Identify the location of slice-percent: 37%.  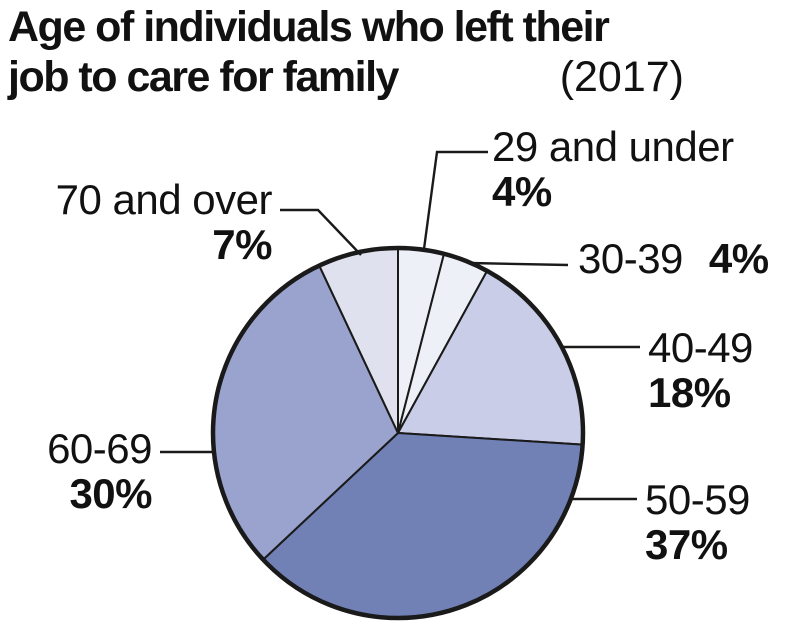
(686, 544).